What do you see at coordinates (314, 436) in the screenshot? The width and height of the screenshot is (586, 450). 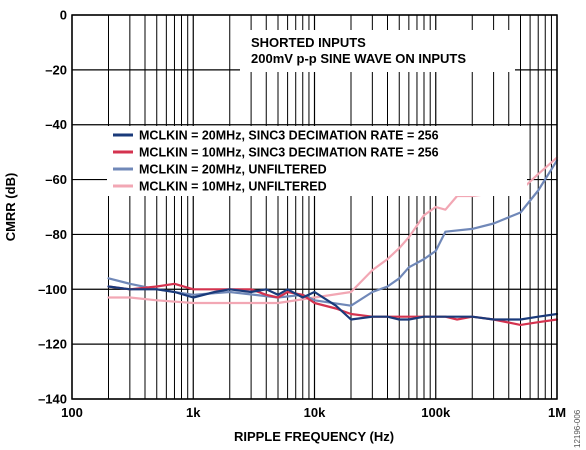 I see `x-axis-label: RIPPLE FREQUENCY (Hz)` at bounding box center [314, 436].